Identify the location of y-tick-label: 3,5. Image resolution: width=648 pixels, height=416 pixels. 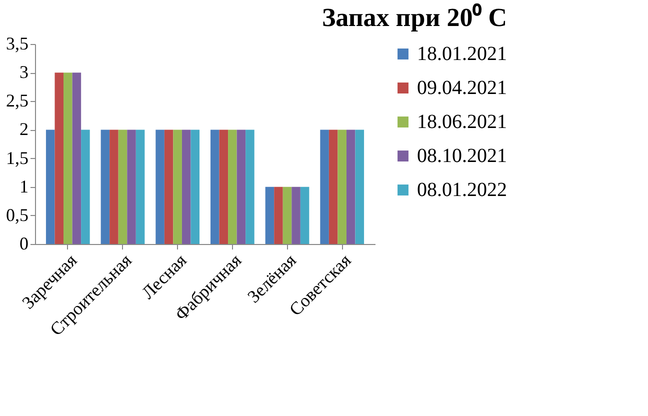
(17, 44).